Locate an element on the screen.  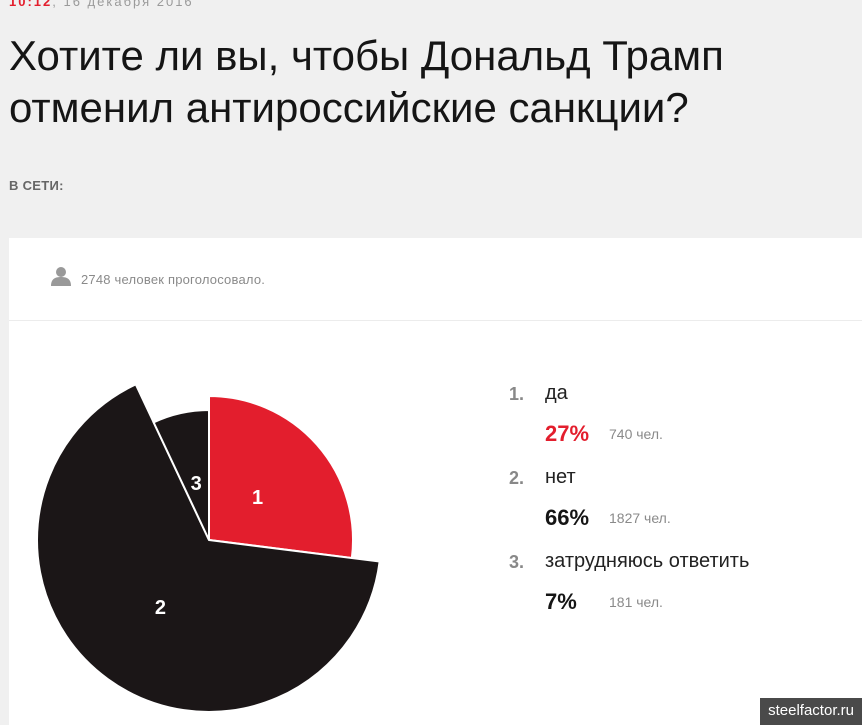
legend-index: 3. is located at coordinates (517, 562).